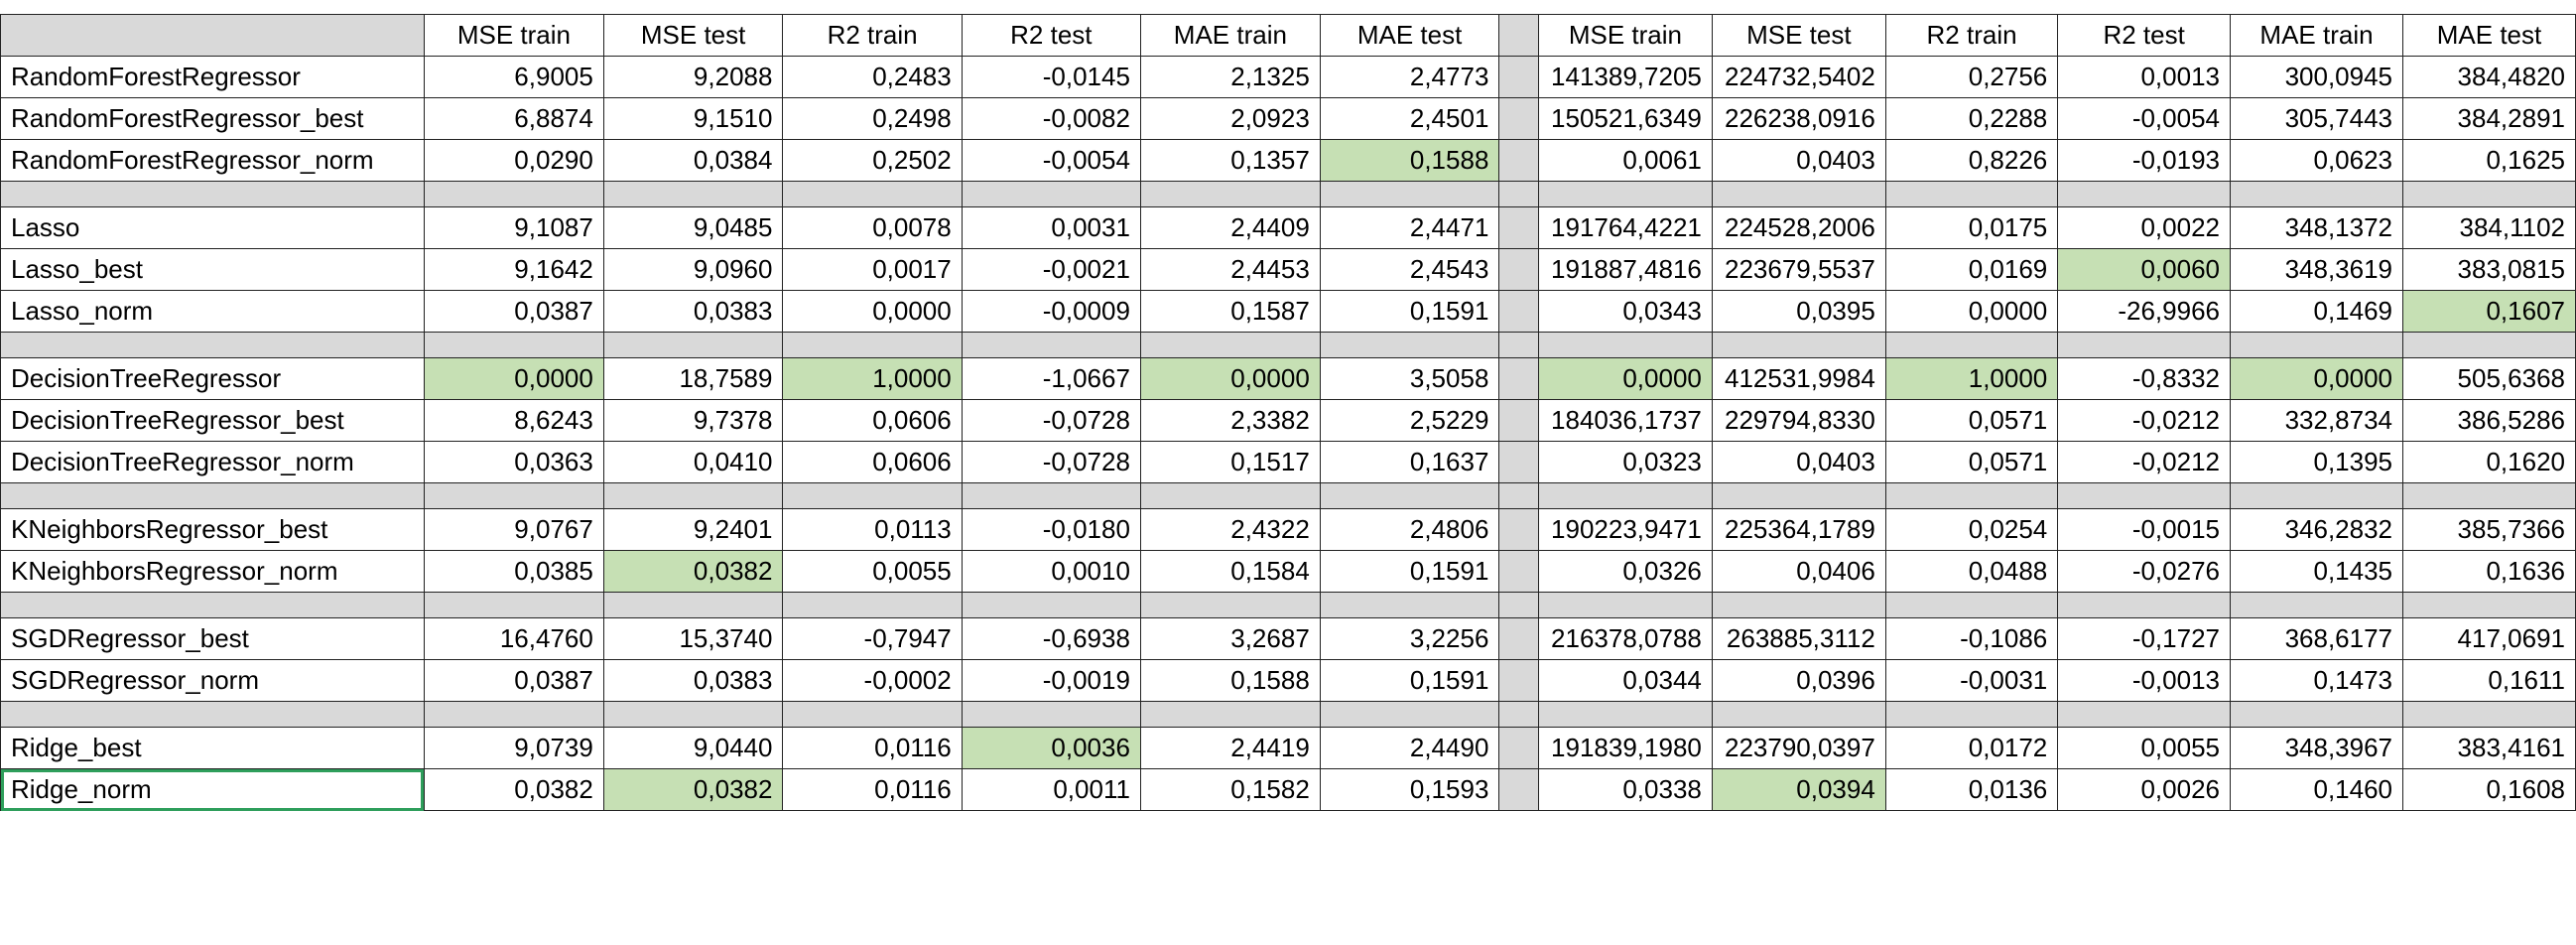 This screenshot has height=945, width=2576. What do you see at coordinates (1230, 311) in the screenshot?
I see `metric-cell: 0,1587` at bounding box center [1230, 311].